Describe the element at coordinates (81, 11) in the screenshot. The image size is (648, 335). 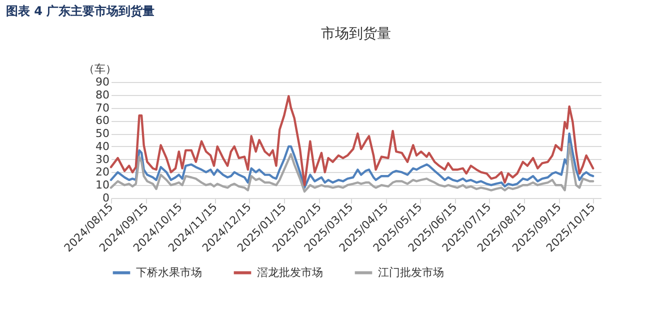
I see `text: 图表 4 广东主要市场到货量` at that location.